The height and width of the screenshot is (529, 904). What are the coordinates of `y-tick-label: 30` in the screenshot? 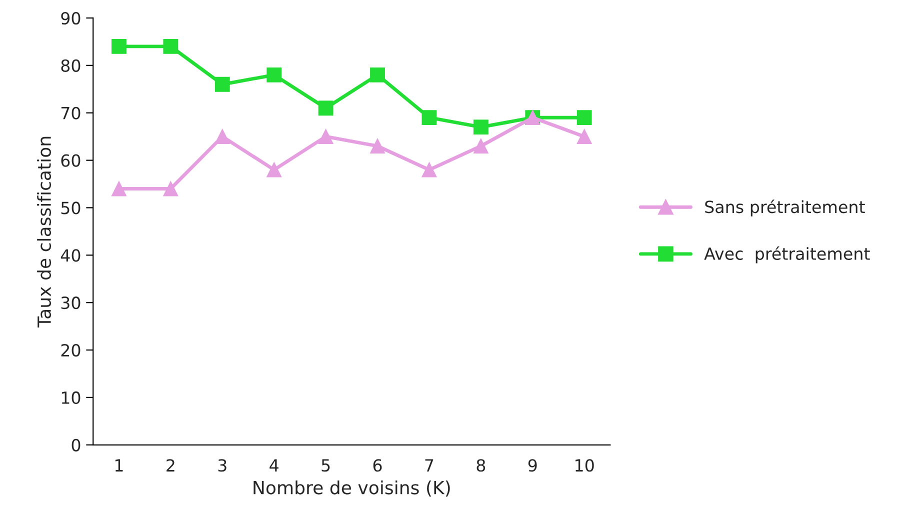 It's located at (70, 303).